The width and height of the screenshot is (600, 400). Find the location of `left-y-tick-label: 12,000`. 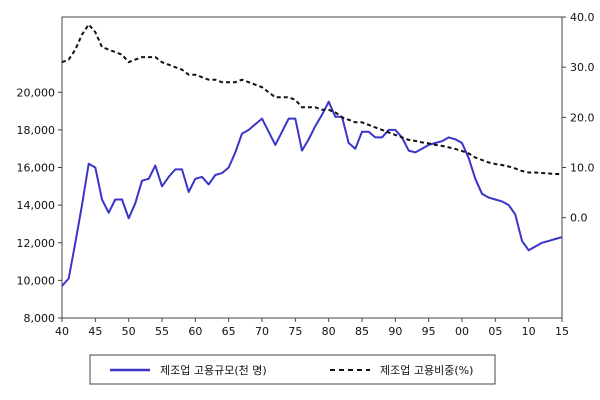

left-y-tick-label: 12,000 is located at coordinates (36, 243).